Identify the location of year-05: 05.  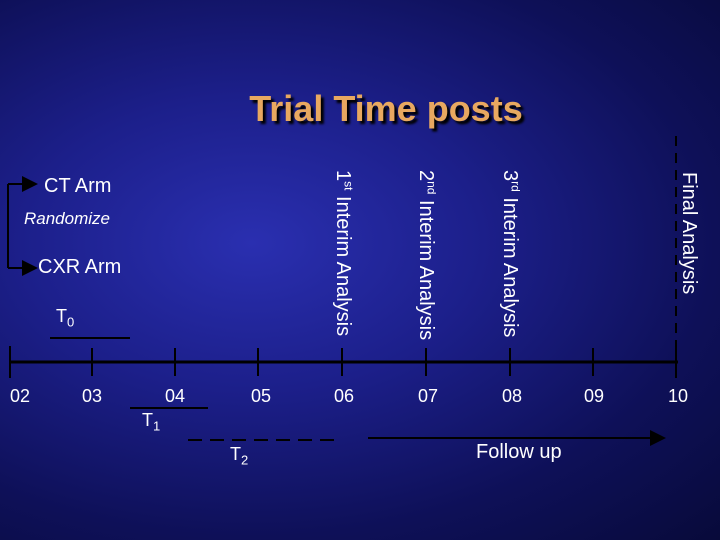
(261, 396).